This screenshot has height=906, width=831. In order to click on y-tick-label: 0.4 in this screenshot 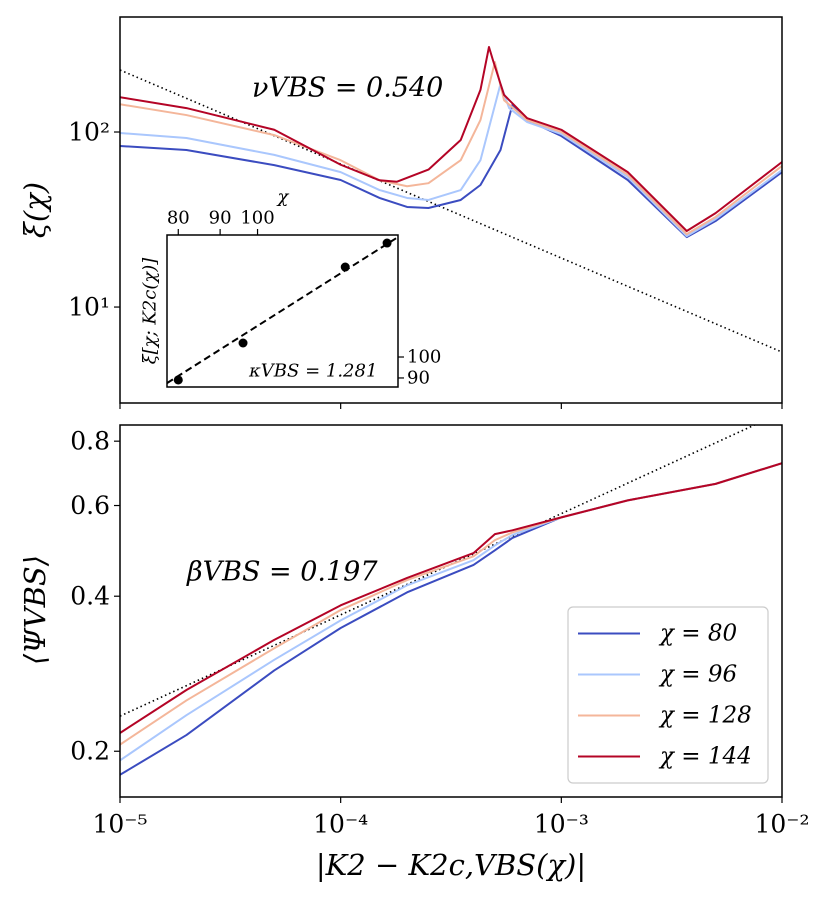, I will do `click(90, 596)`.